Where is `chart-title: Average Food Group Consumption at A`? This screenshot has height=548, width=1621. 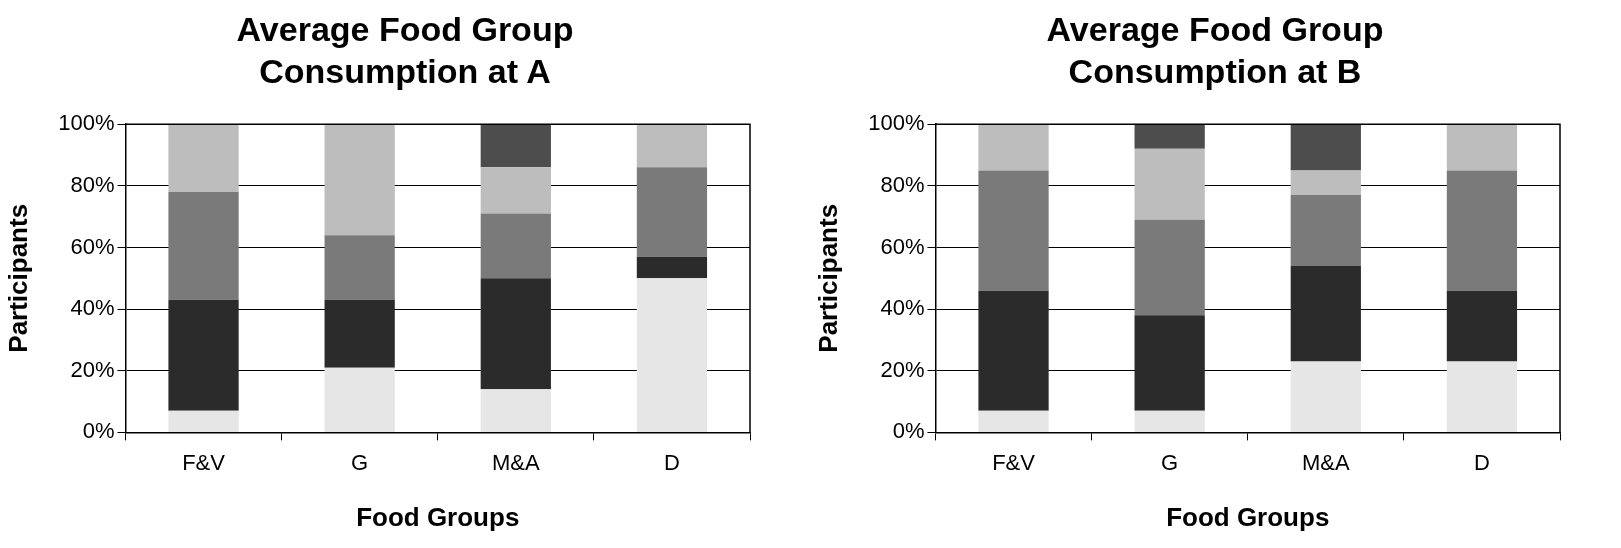
chart-title: Average Food Group Consumption at A is located at coordinates (405, 50).